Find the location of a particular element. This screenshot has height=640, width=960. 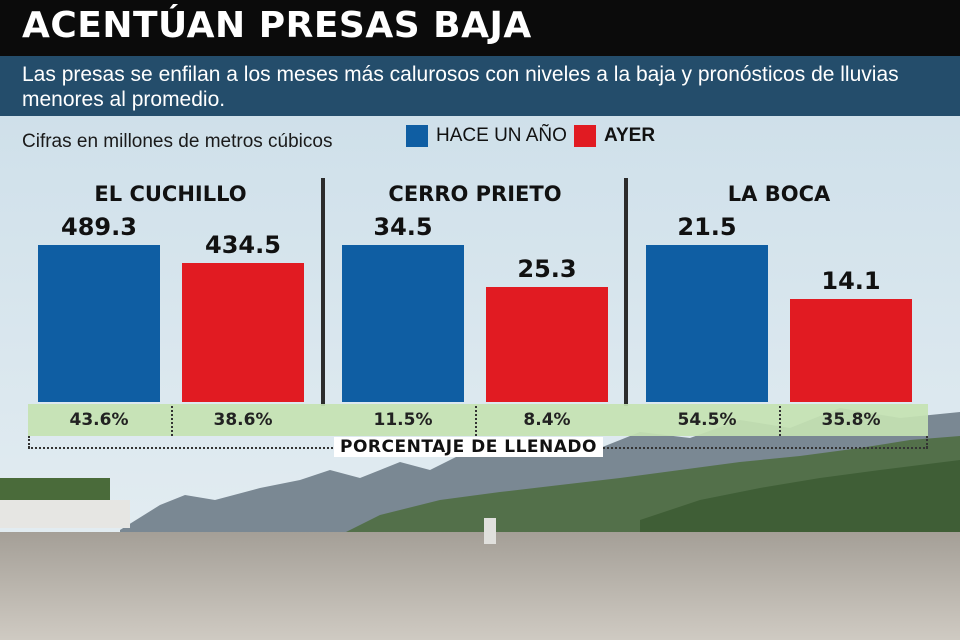

legend-swatch-blue is located at coordinates (417, 136).